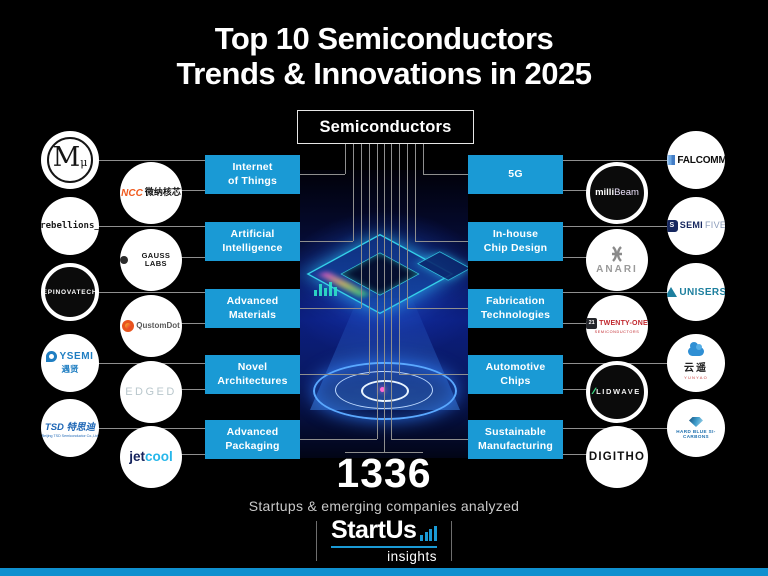 This screenshot has width=768, height=576. I want to click on ysemi-swirl-icon, so click(52, 356).